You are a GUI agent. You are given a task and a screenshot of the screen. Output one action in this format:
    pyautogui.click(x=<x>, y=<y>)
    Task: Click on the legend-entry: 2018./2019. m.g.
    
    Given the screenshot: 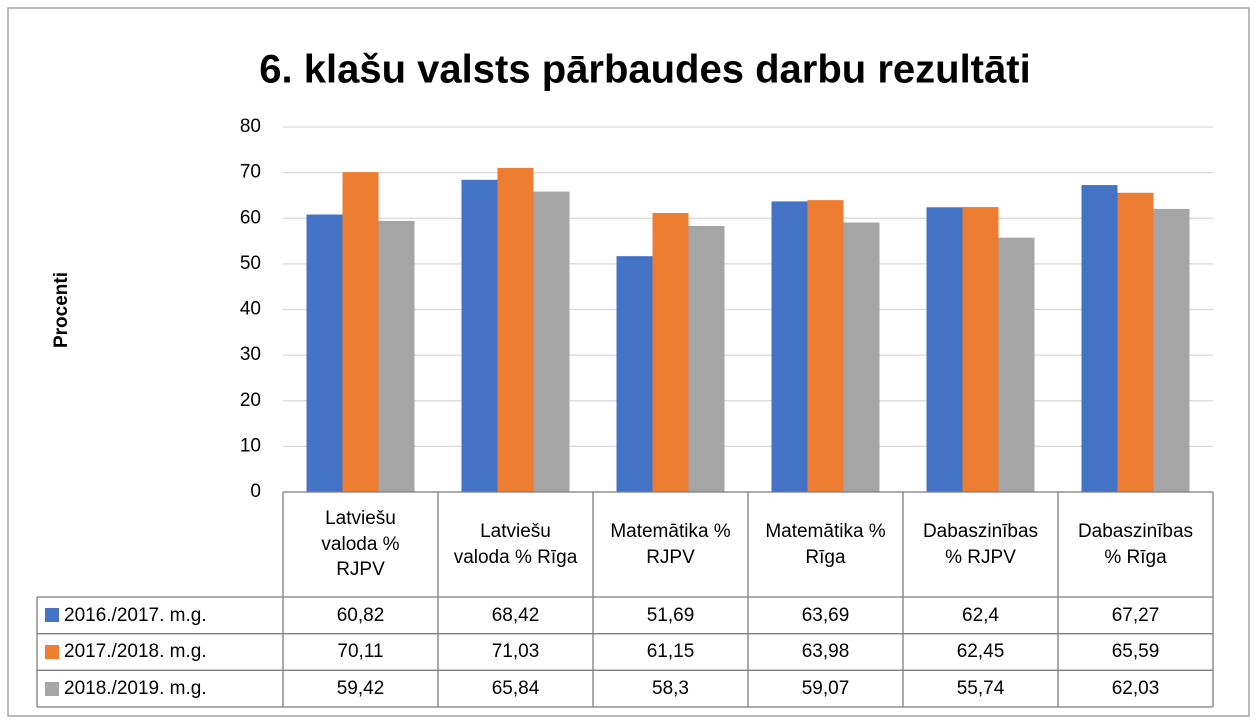 What is the action you would take?
    pyautogui.click(x=160, y=688)
    